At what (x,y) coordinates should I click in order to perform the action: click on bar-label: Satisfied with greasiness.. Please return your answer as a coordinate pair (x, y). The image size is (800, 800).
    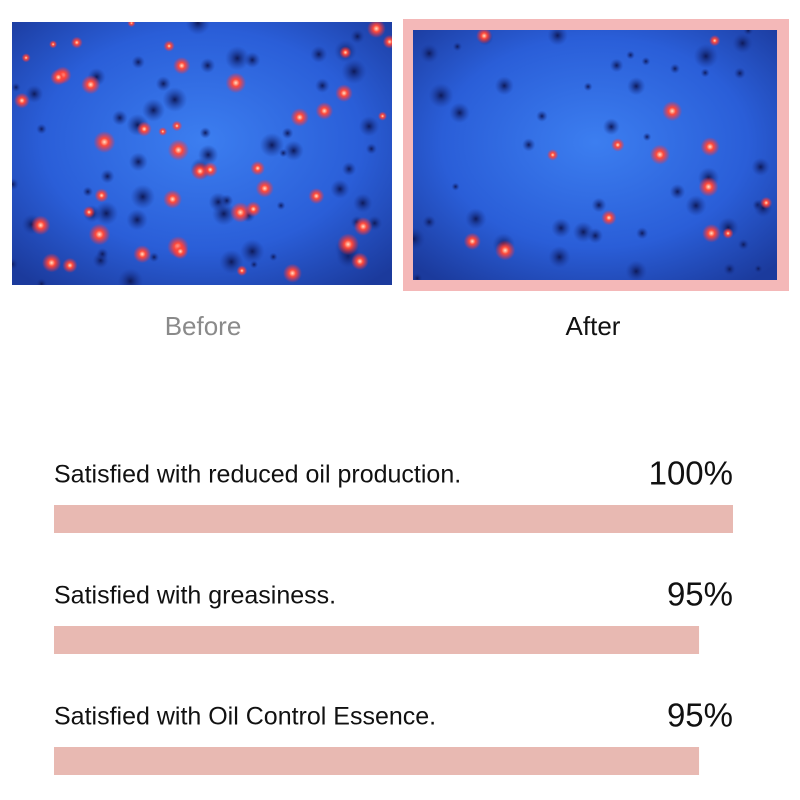
    Looking at the image, I should click on (195, 596).